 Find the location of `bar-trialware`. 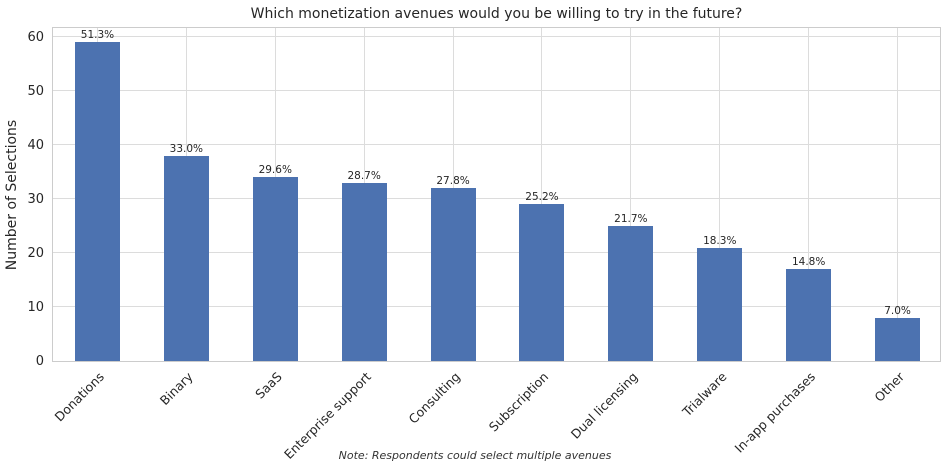

bar-trialware is located at coordinates (720, 304).